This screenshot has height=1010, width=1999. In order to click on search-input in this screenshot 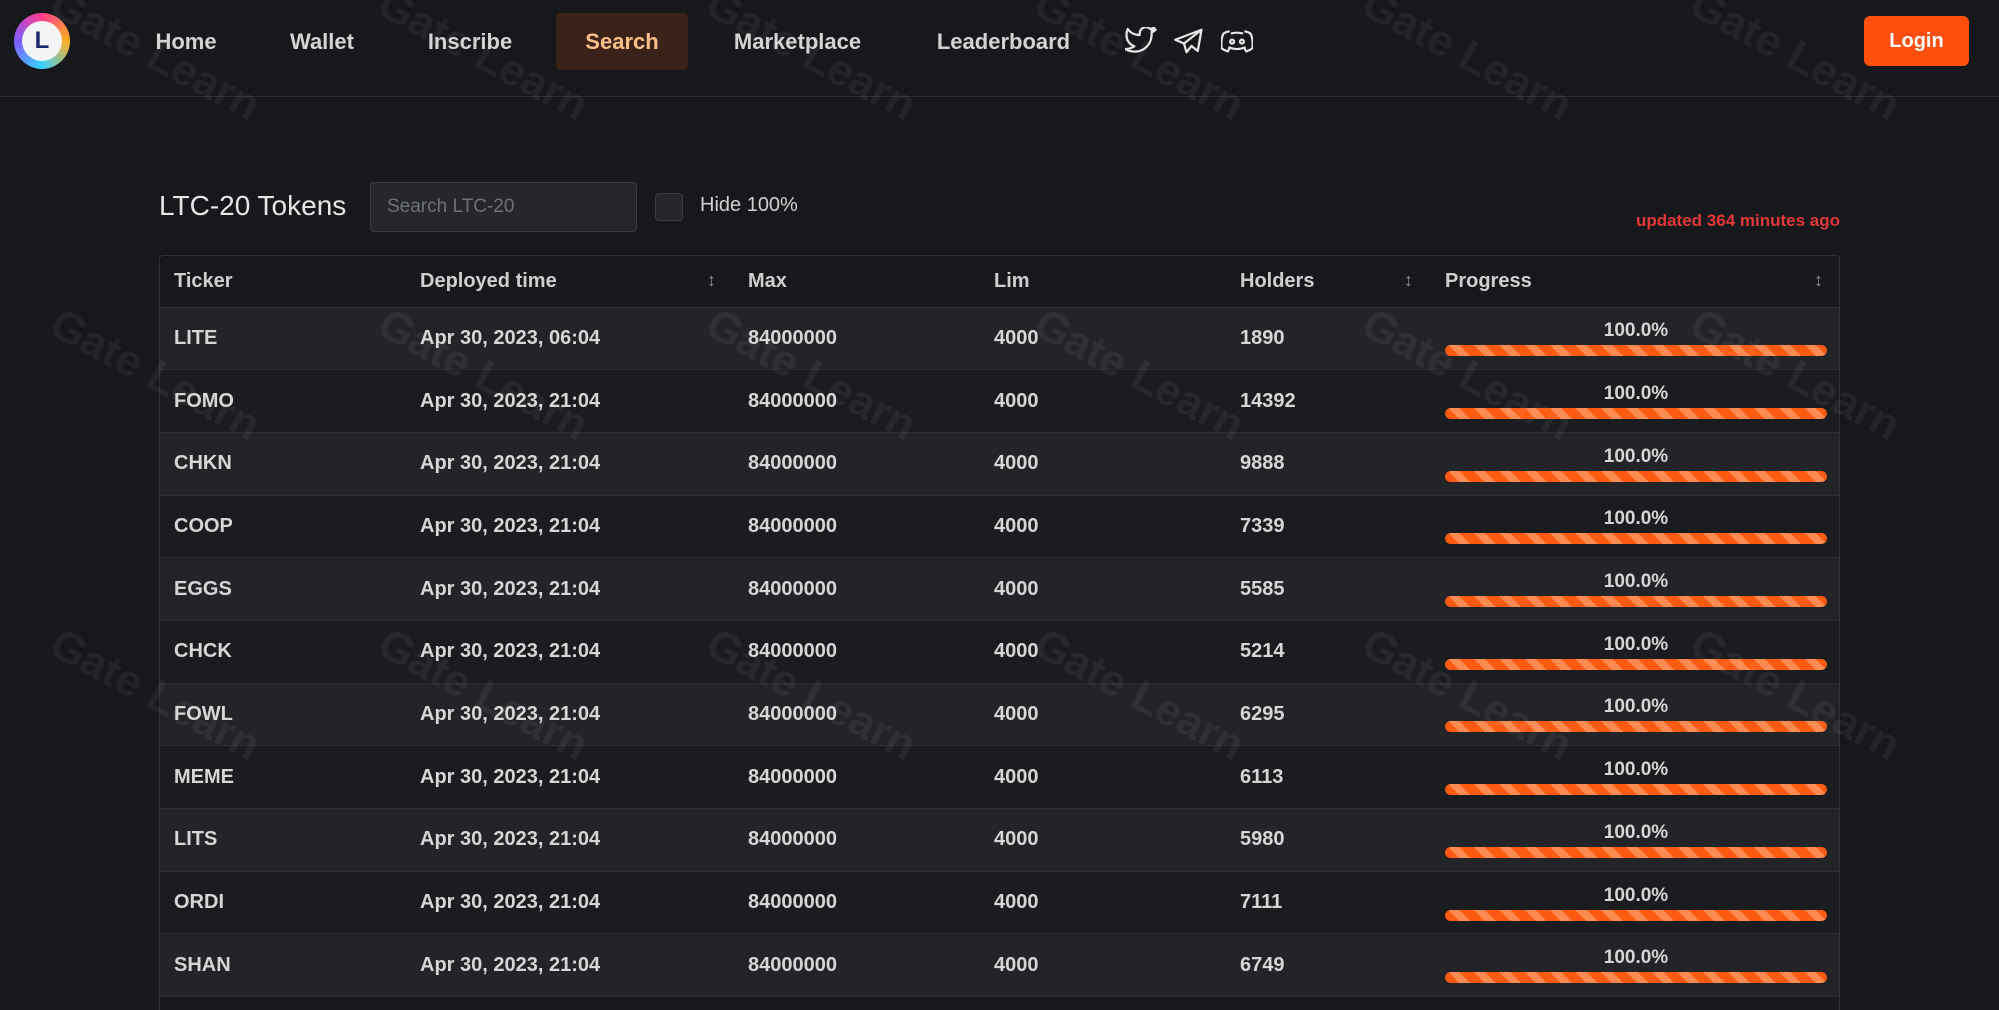, I will do `click(503, 207)`.